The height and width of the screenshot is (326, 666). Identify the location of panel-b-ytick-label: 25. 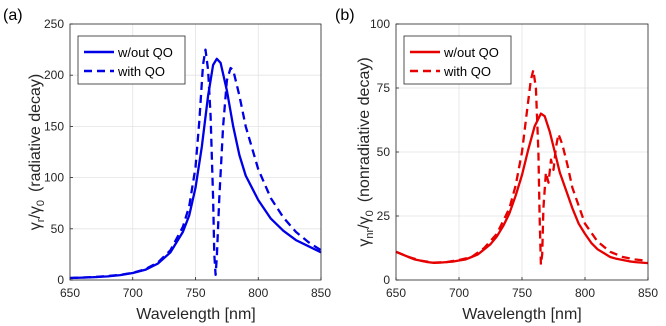
(384, 216).